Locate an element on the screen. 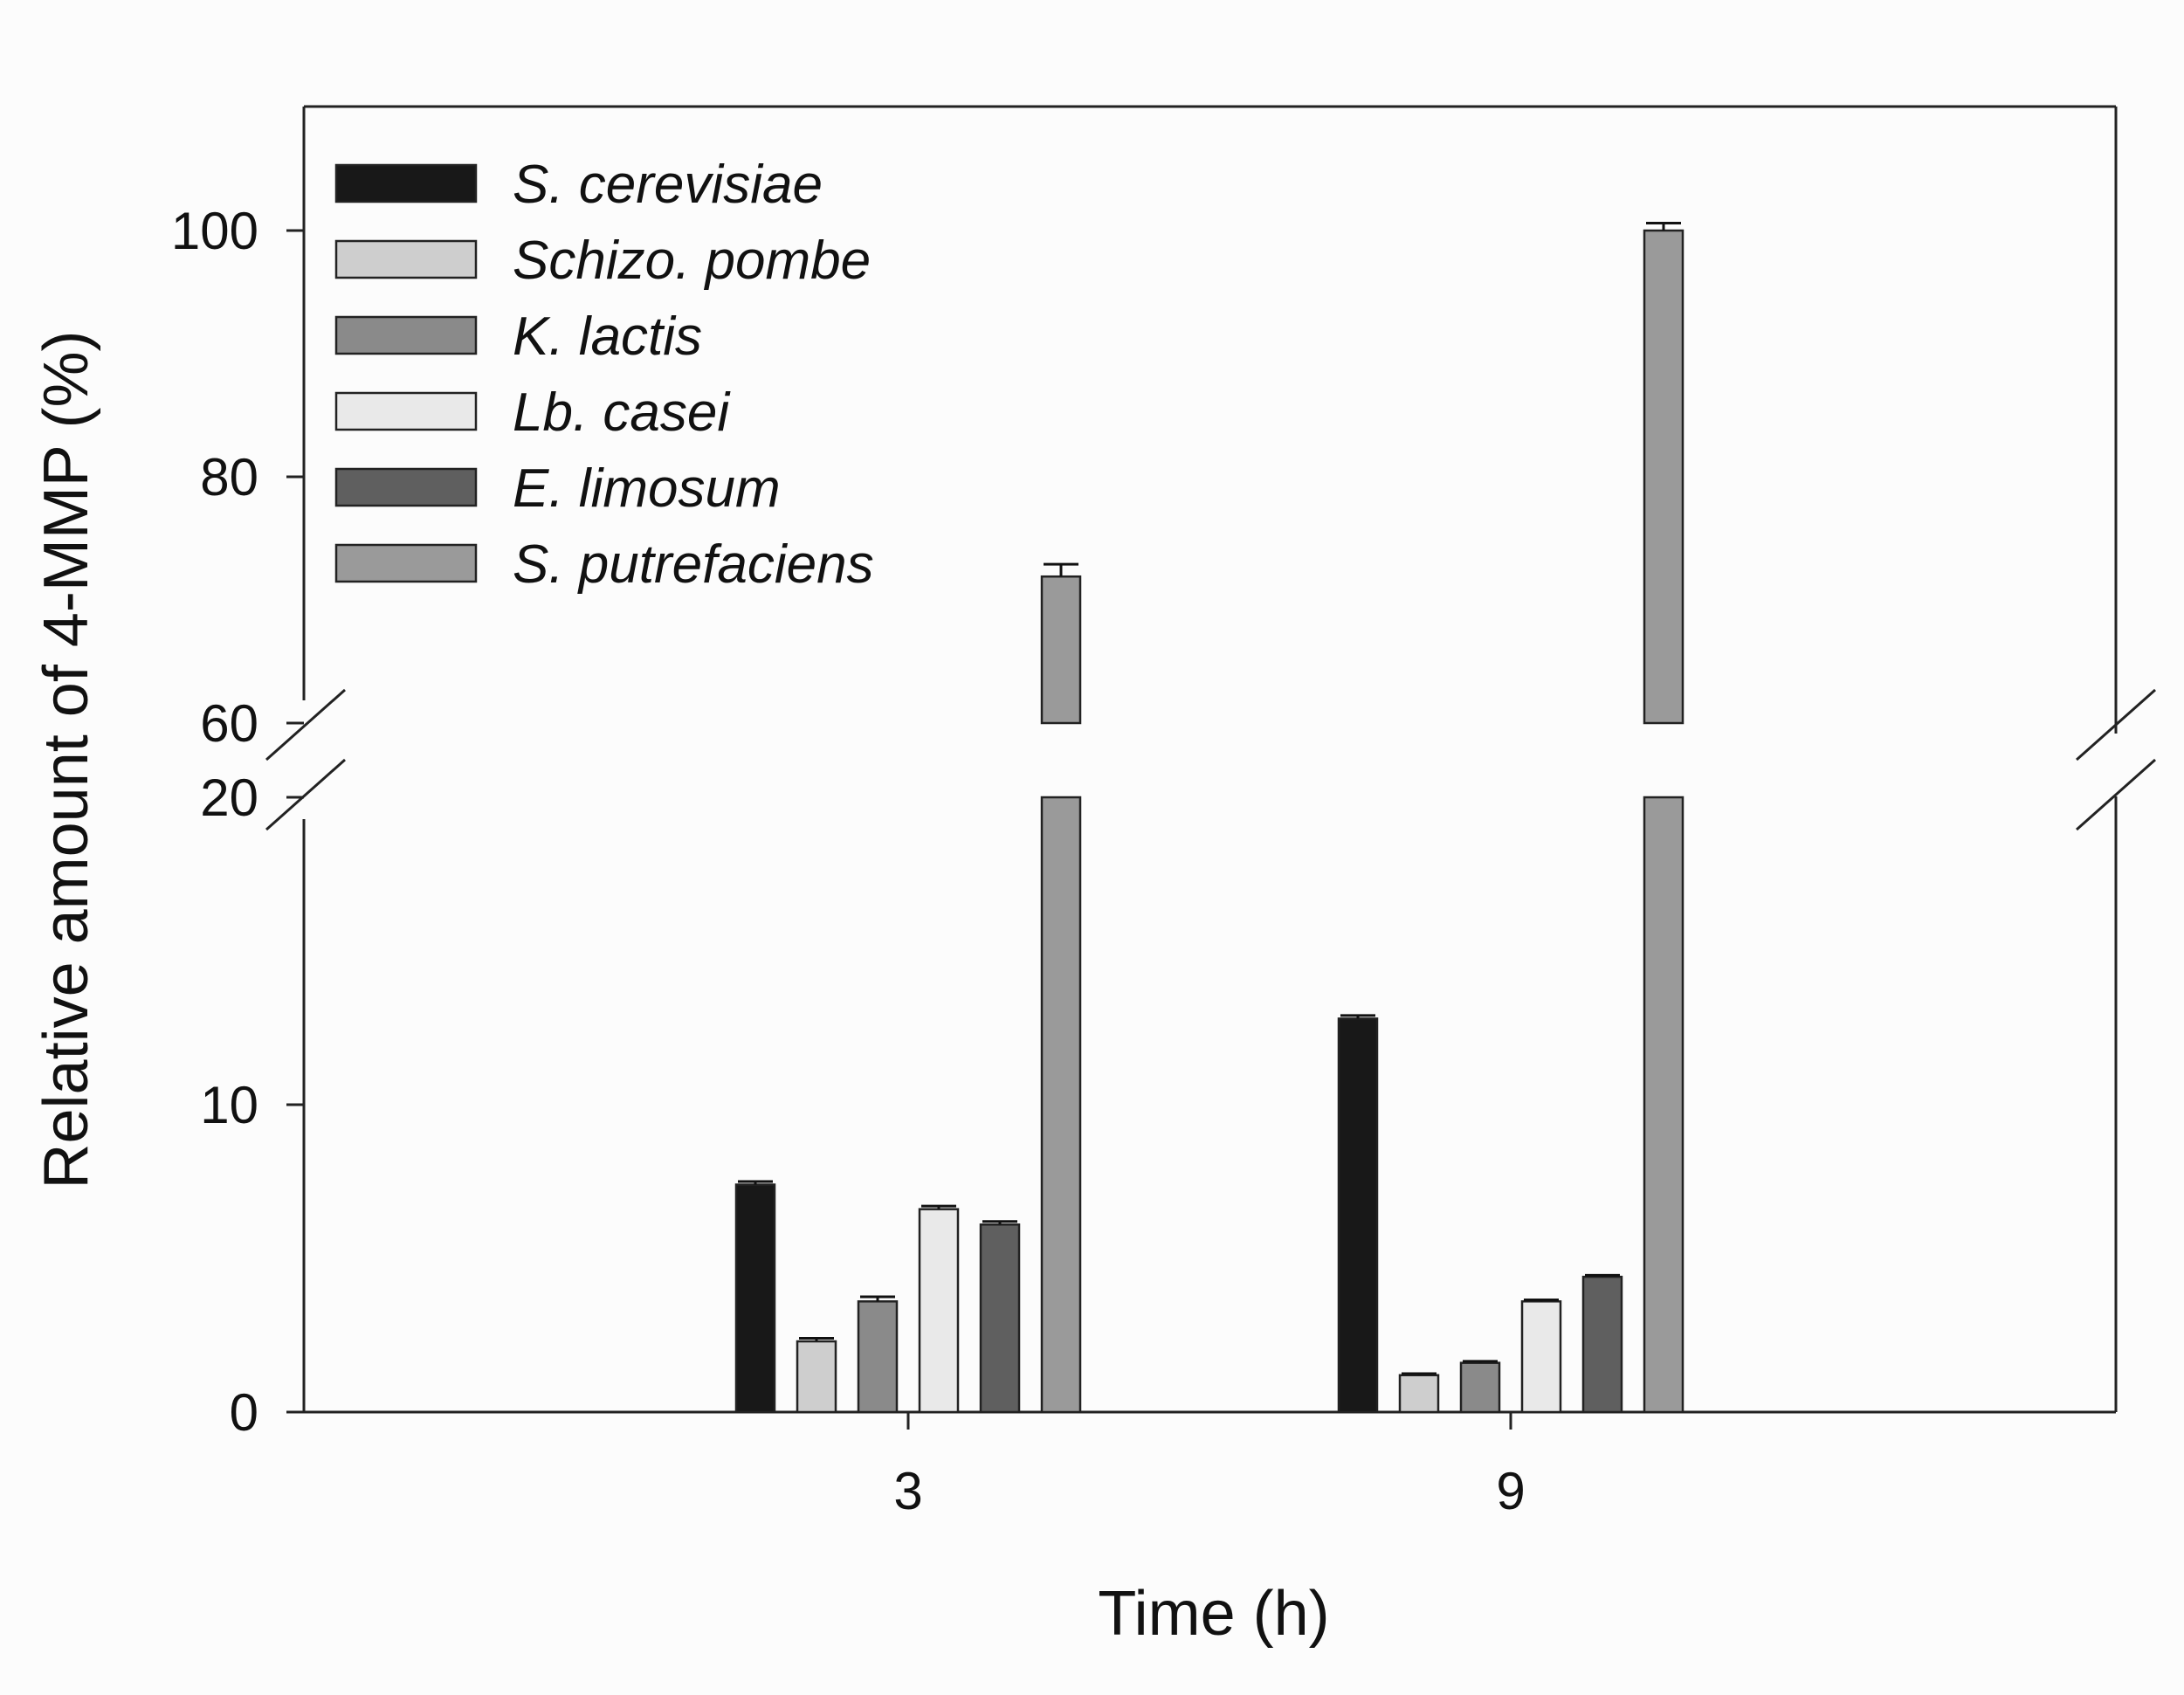 The width and height of the screenshot is (2184, 1695). y-tick-label: 10 is located at coordinates (229, 1105).